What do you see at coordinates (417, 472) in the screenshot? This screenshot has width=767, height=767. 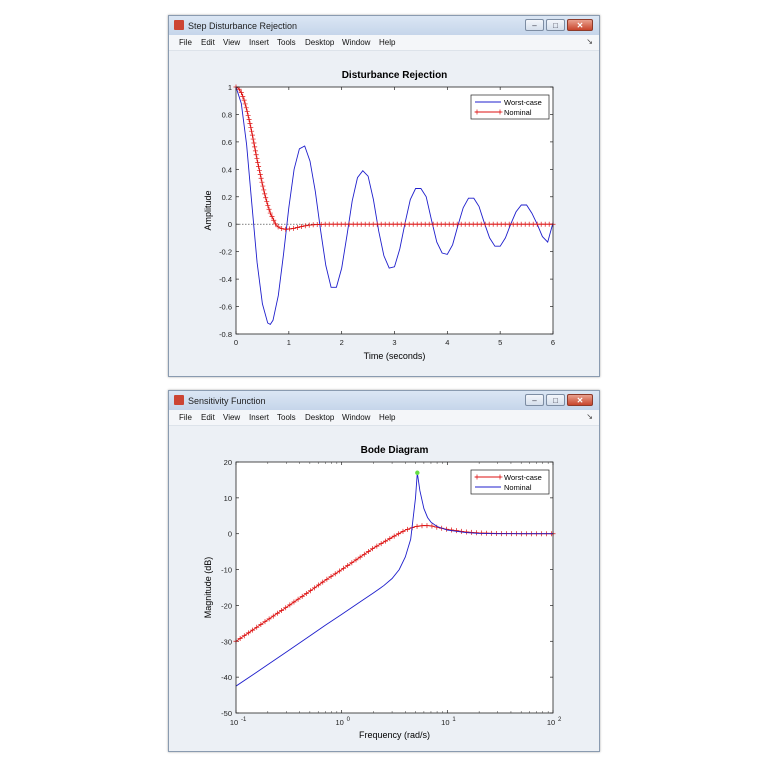 I see `peak-marker` at bounding box center [417, 472].